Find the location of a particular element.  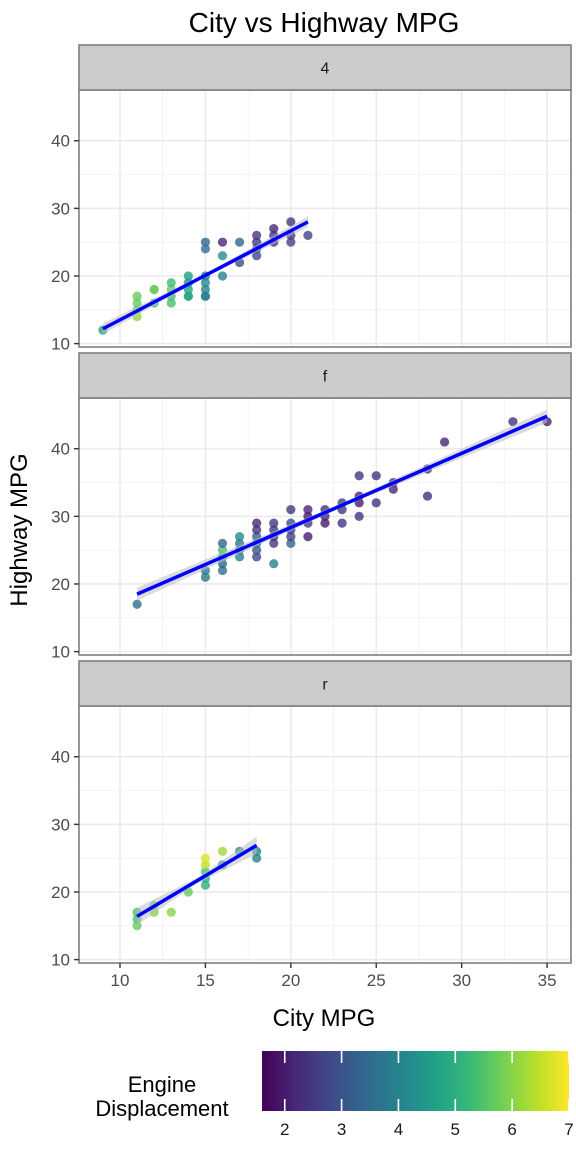

x-tick-label: 10 is located at coordinates (120, 980).